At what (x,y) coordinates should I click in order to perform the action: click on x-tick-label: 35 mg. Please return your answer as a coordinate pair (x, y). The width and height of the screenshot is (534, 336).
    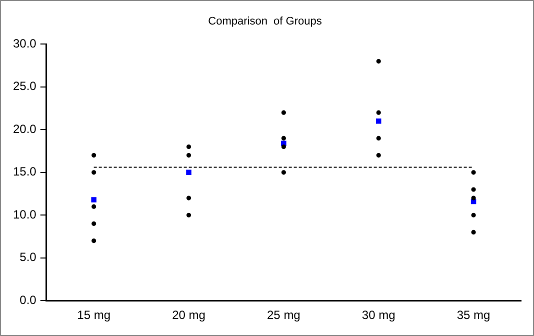
    Looking at the image, I should click on (473, 315).